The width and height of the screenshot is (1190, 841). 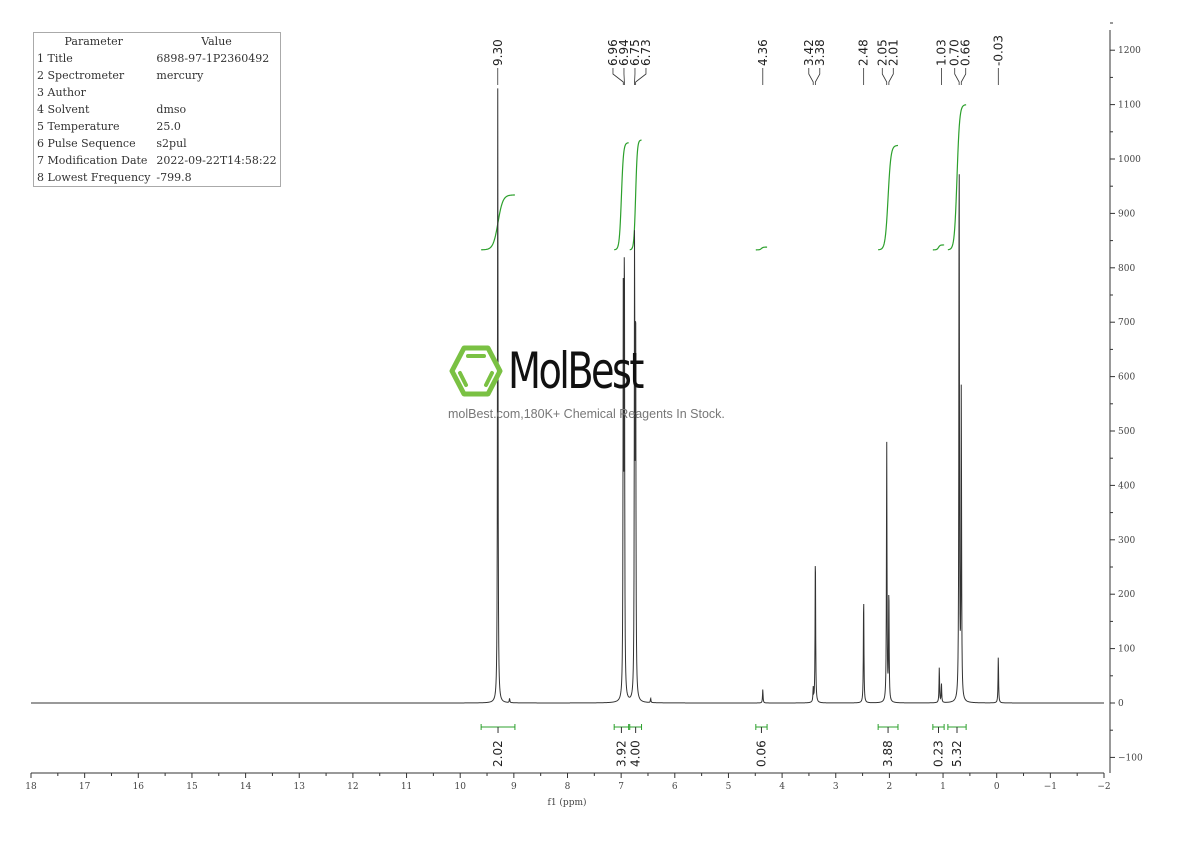 What do you see at coordinates (621, 787) in the screenshot?
I see `x-tick-label: 7` at bounding box center [621, 787].